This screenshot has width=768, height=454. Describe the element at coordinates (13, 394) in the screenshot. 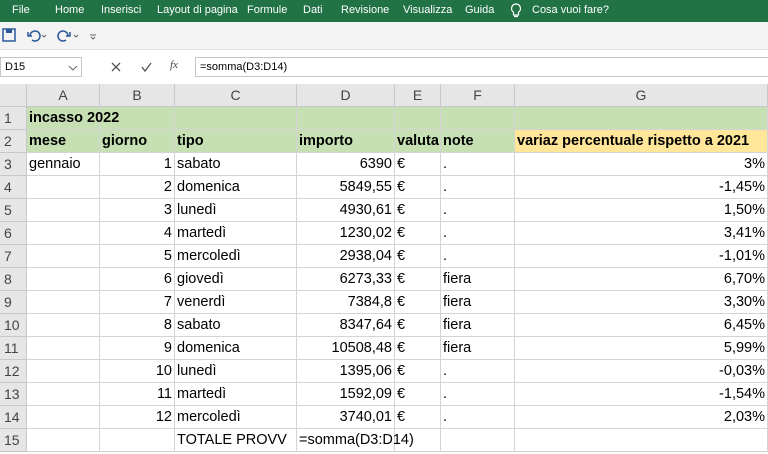

I see `row-header: 13` at that location.